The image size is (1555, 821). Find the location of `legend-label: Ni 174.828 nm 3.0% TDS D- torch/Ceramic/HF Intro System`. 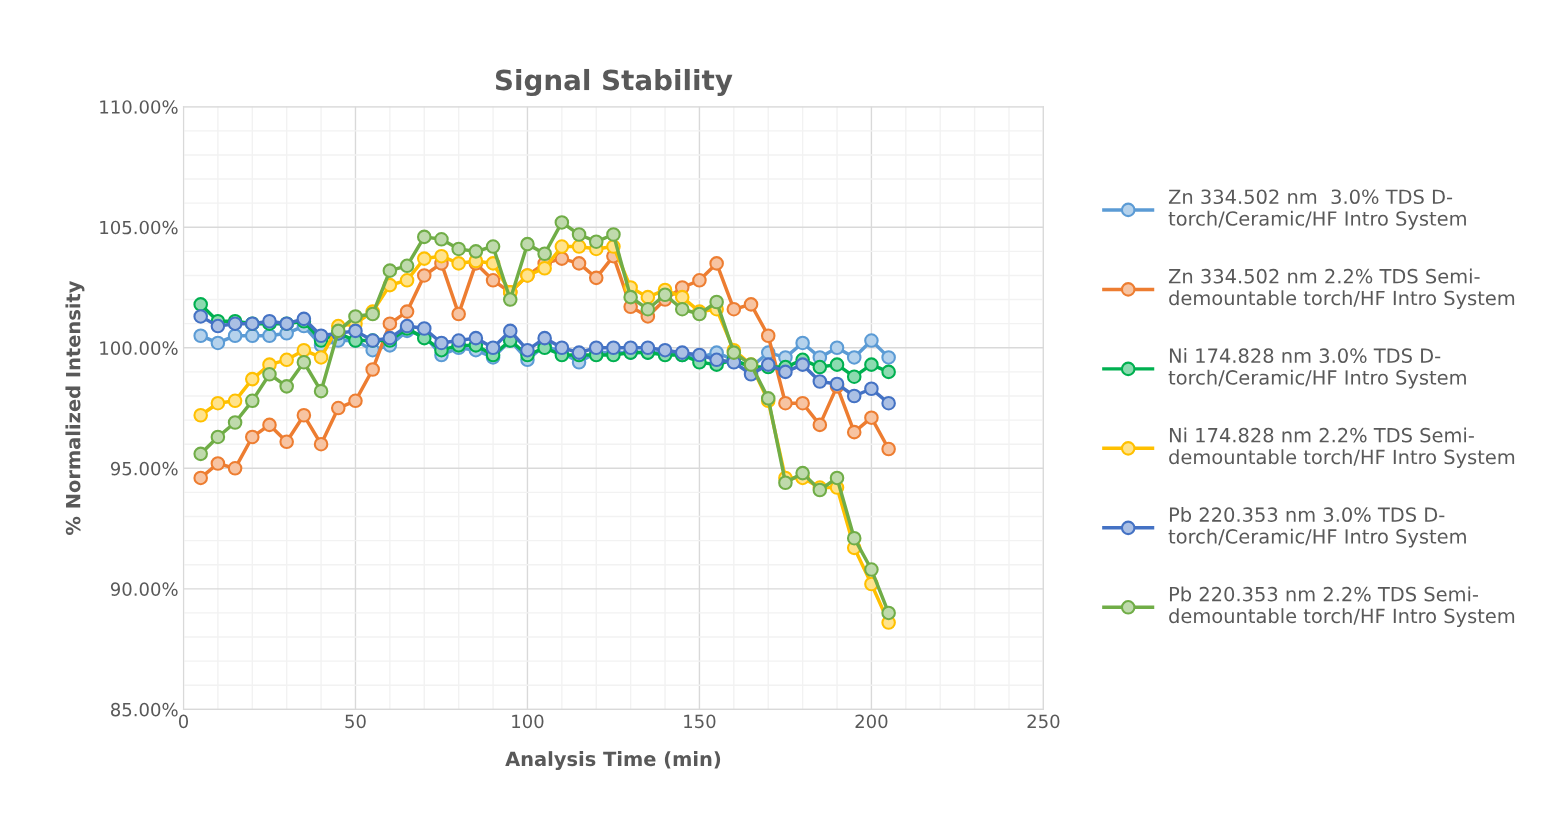

legend-label: Ni 174.828 nm 3.0% TDS D- torch/Ceramic/HF Intro System is located at coordinates (1317, 368).